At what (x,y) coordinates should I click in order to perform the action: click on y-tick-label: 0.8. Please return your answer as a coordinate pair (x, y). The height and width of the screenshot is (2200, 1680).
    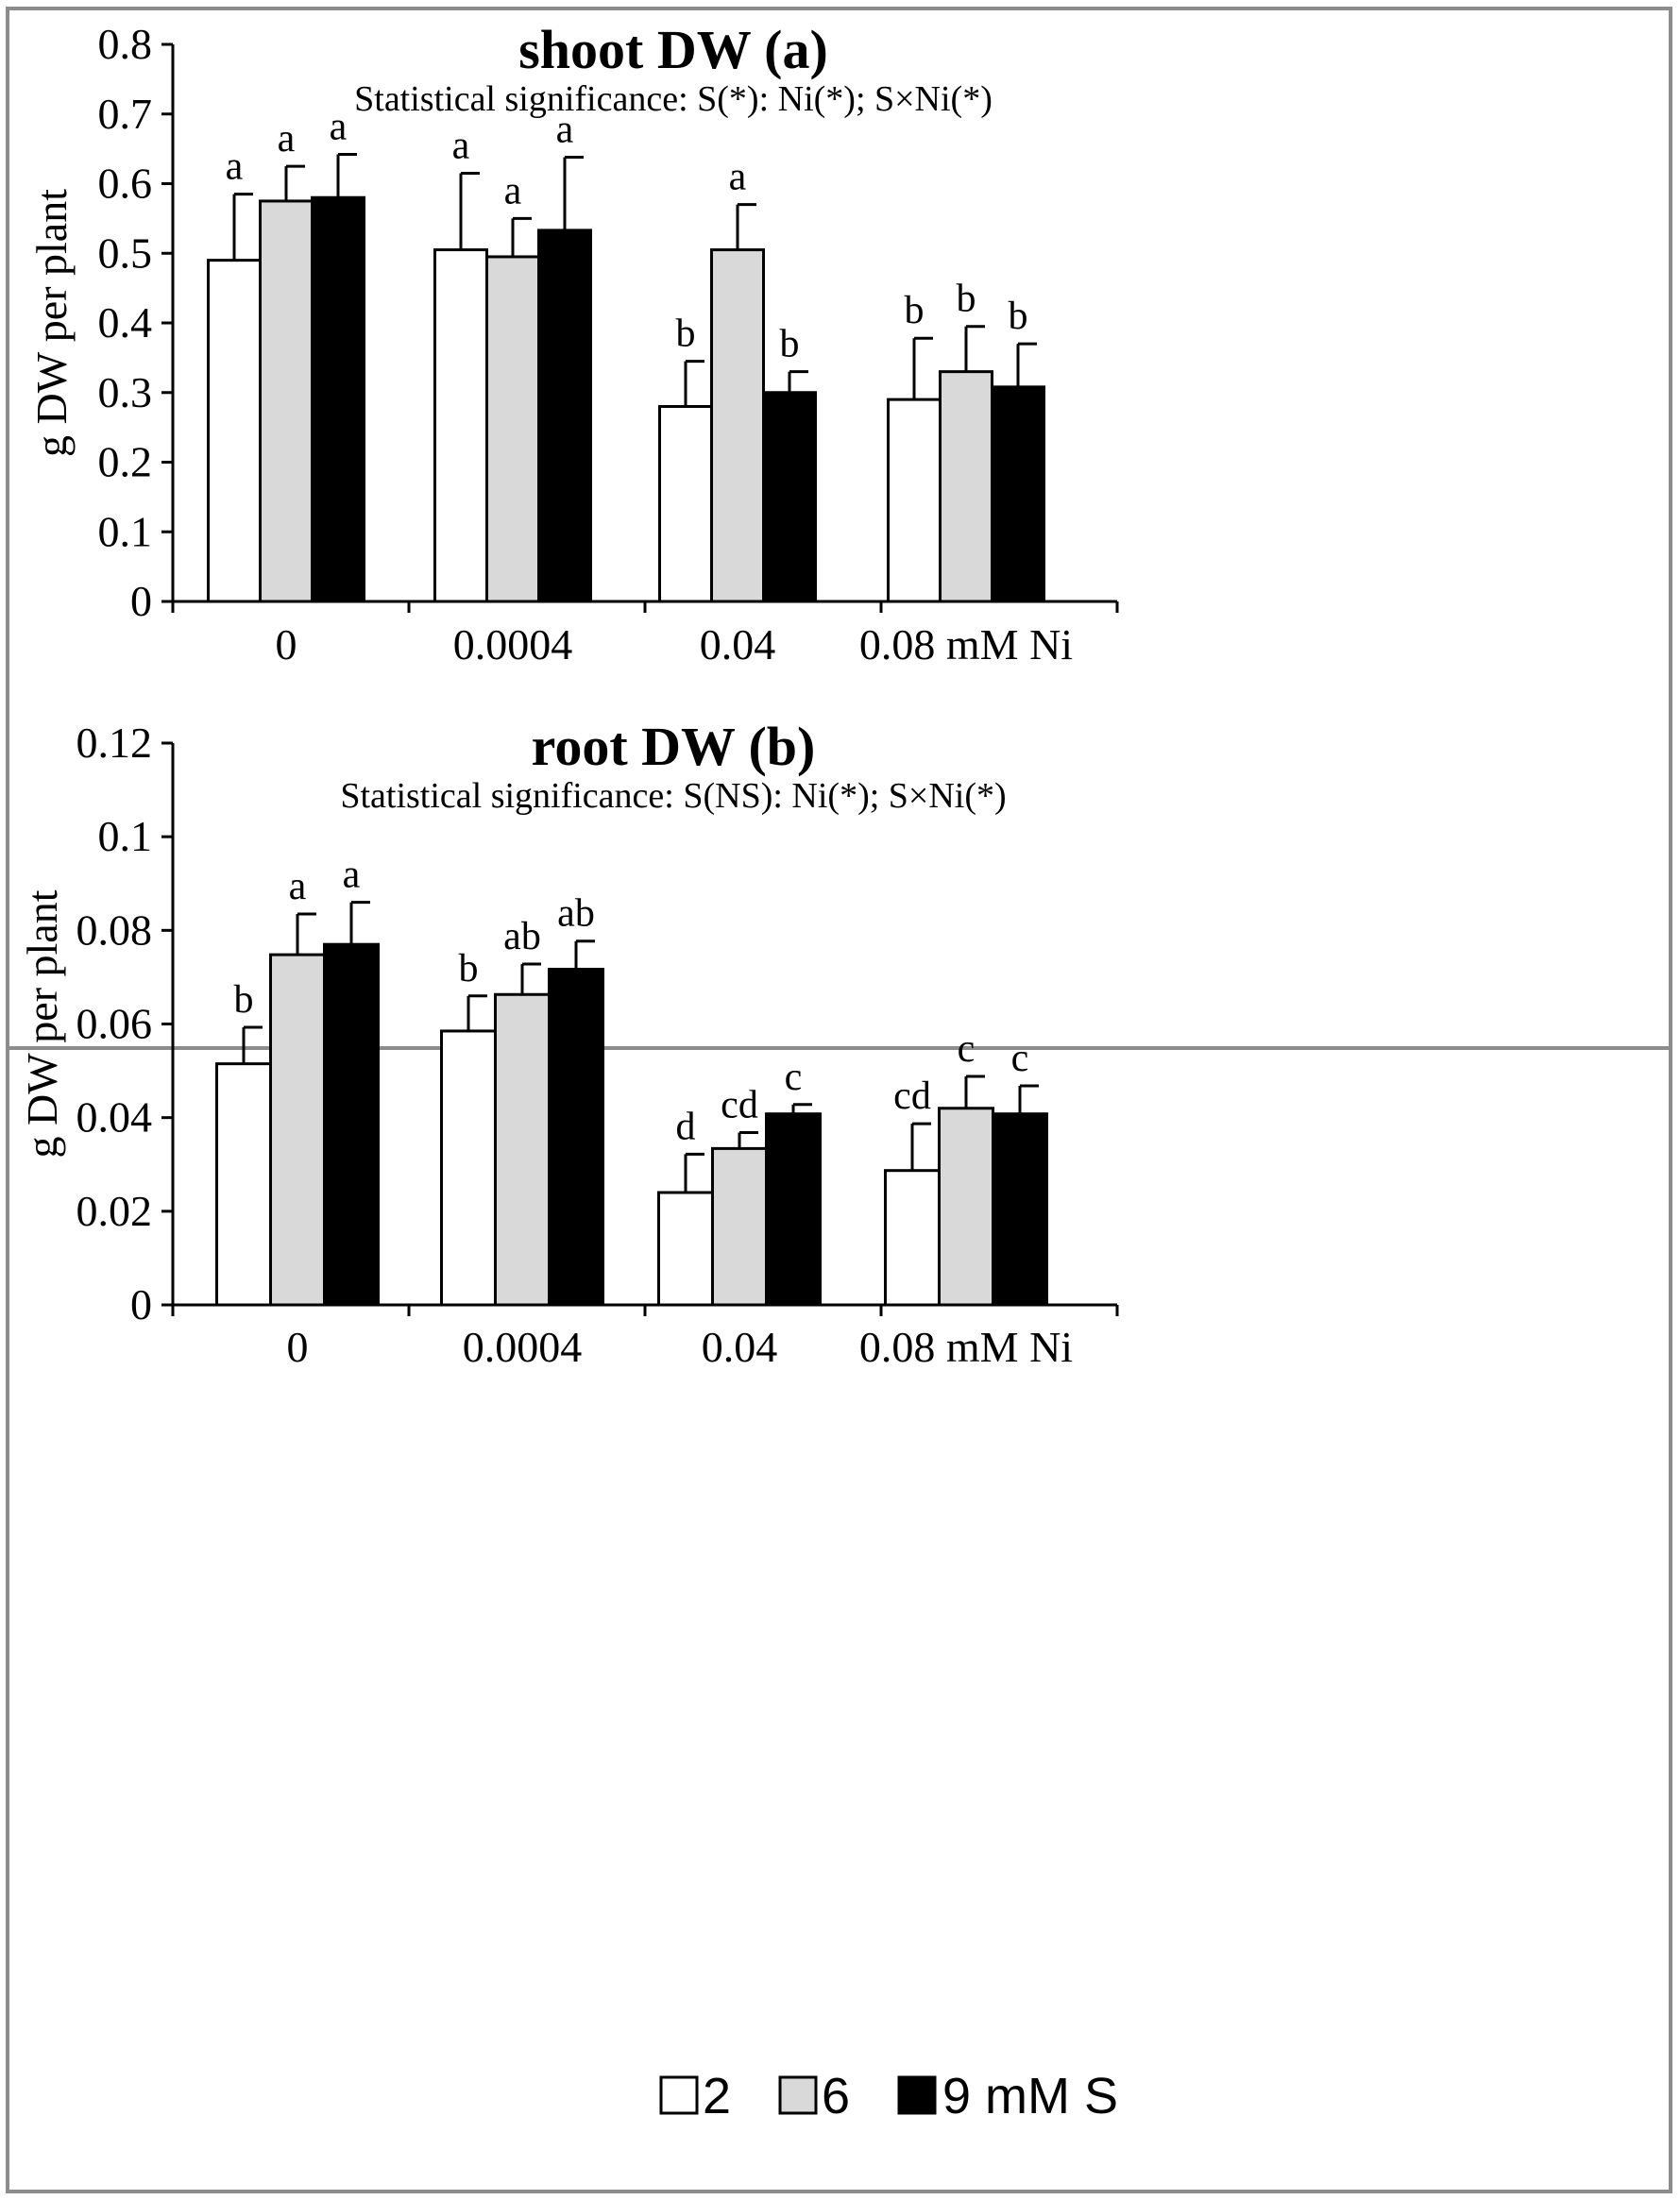
    Looking at the image, I should click on (126, 44).